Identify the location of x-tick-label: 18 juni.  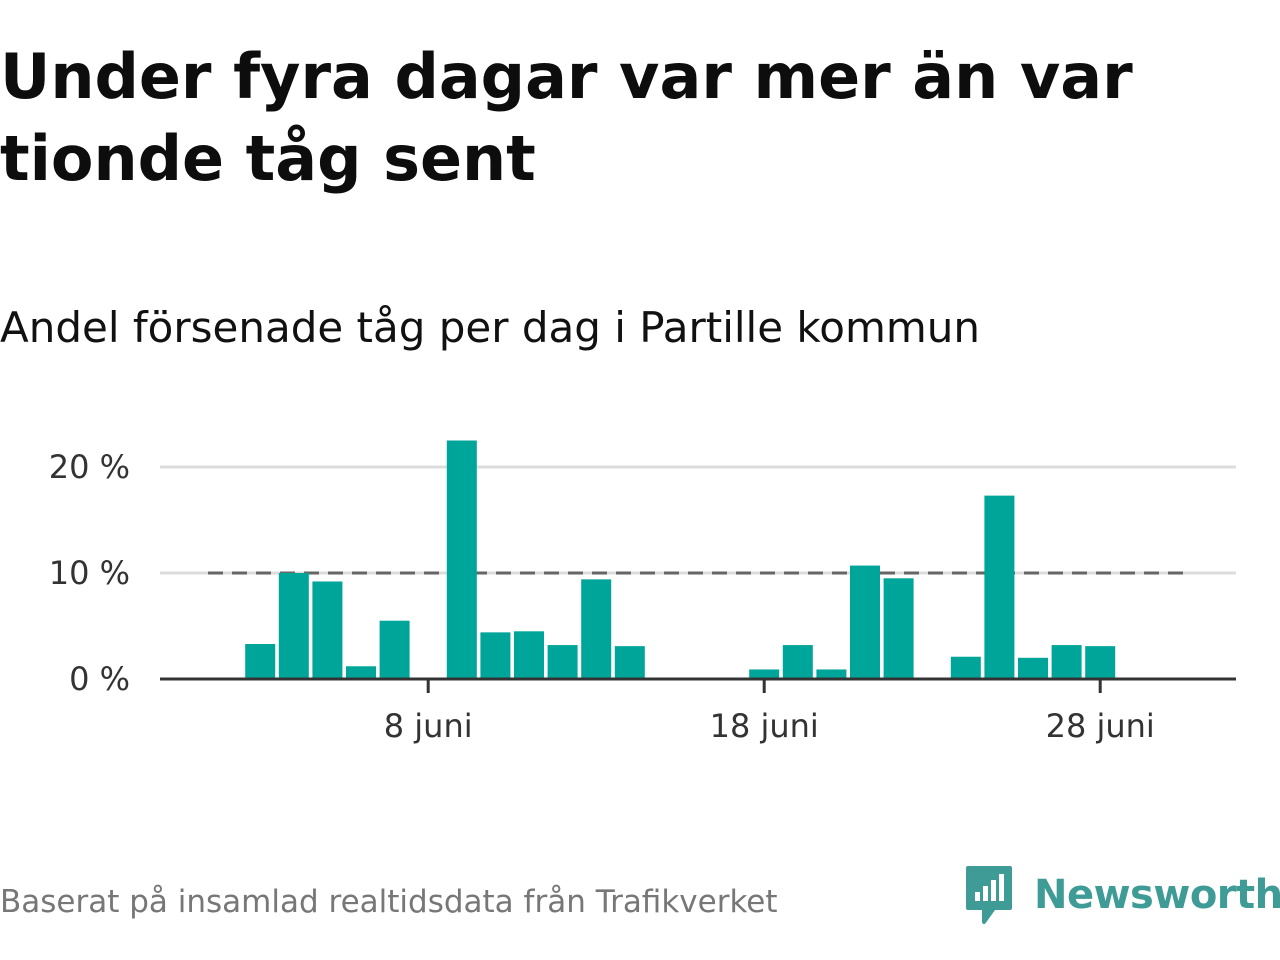
(764, 726).